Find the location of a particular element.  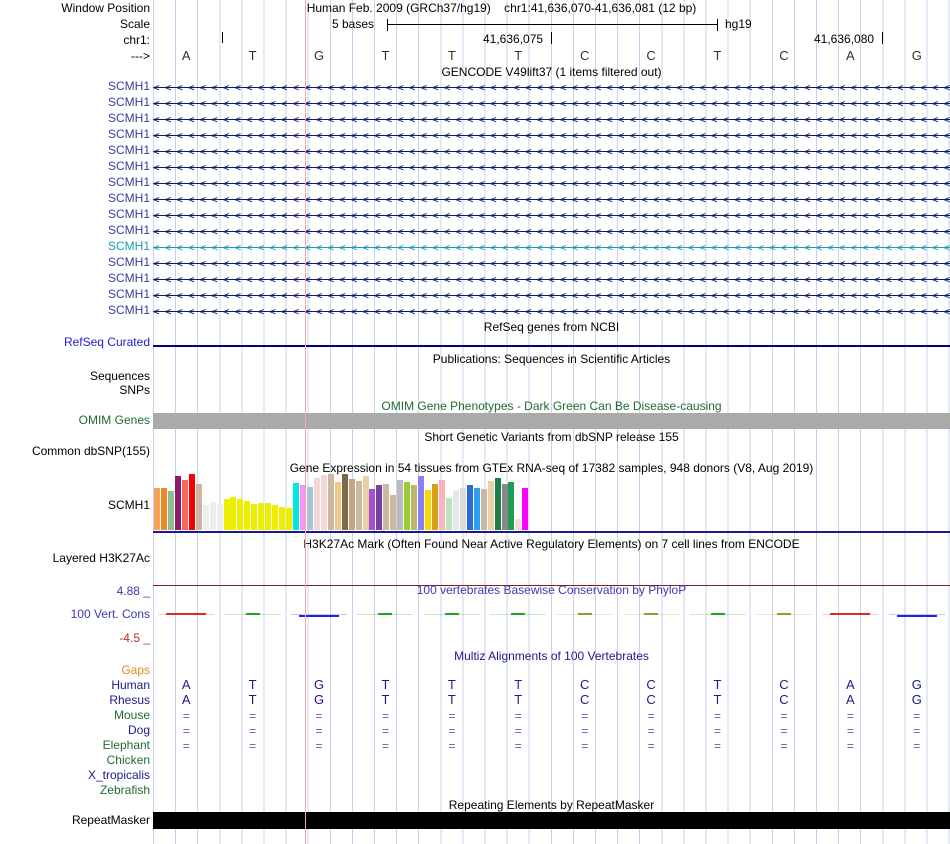

species-label-x-tropicalis: X_tropicalis is located at coordinates (118, 775).